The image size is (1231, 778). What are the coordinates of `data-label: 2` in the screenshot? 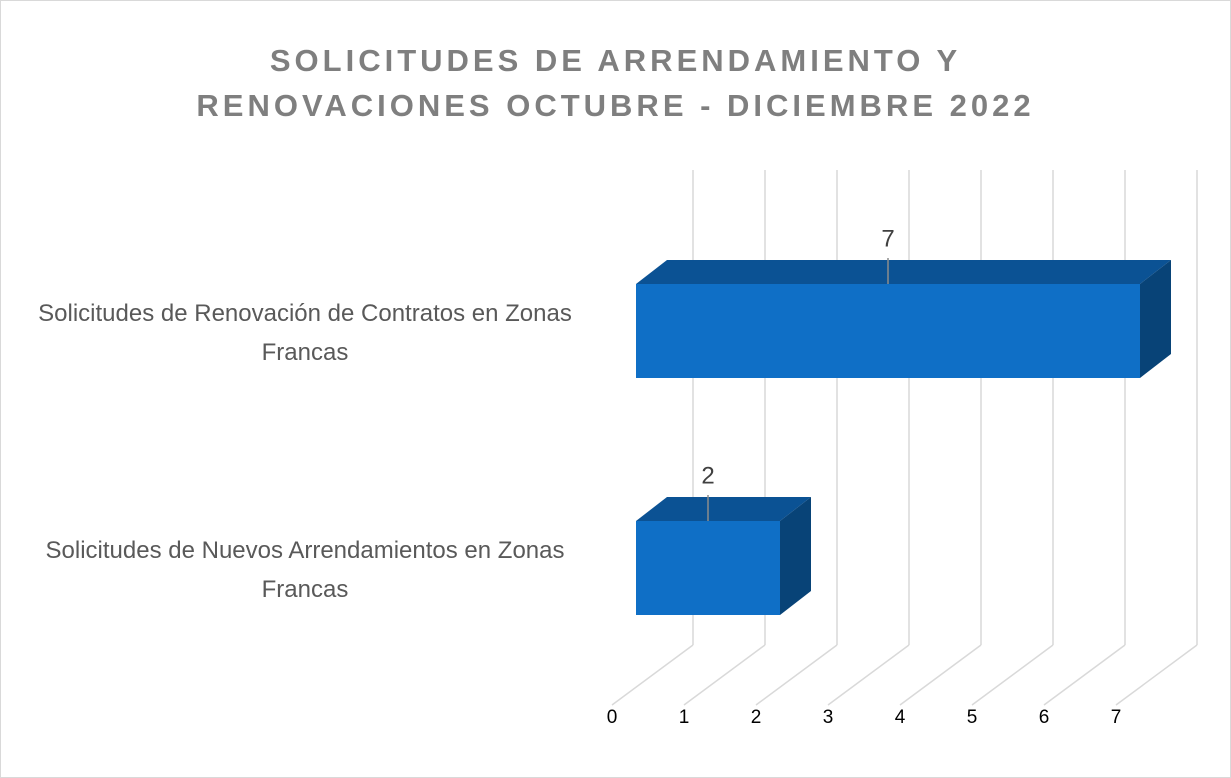 It's located at (707, 475).